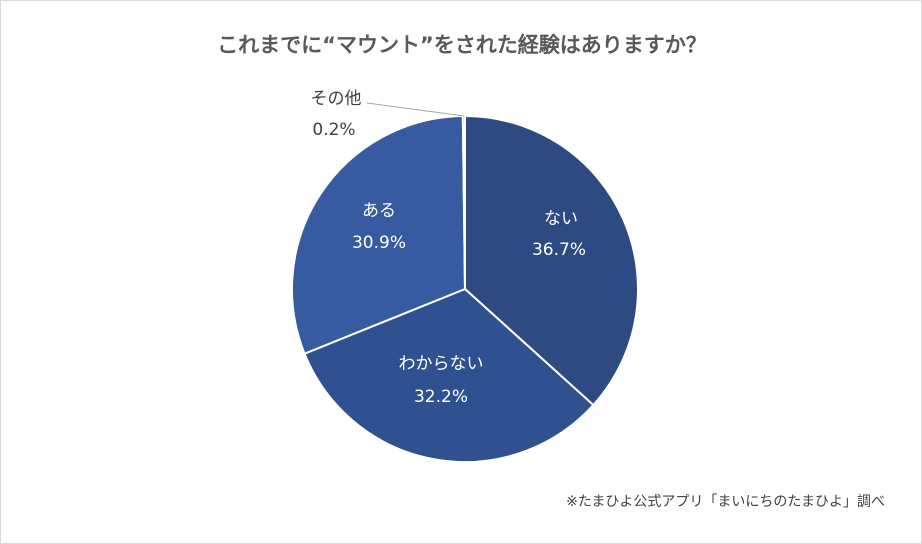 The height and width of the screenshot is (544, 922). What do you see at coordinates (558, 250) in the screenshot?
I see `slice-value-nai: 36.7%` at bounding box center [558, 250].